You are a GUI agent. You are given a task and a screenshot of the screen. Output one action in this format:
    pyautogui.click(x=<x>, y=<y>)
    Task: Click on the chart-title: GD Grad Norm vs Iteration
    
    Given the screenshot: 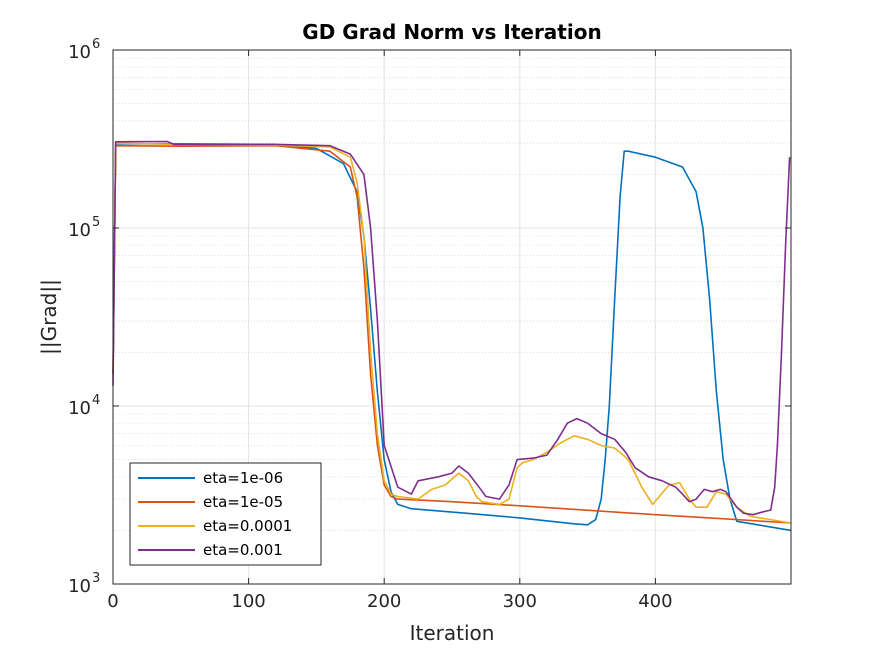 What is the action you would take?
    pyautogui.click(x=451, y=32)
    